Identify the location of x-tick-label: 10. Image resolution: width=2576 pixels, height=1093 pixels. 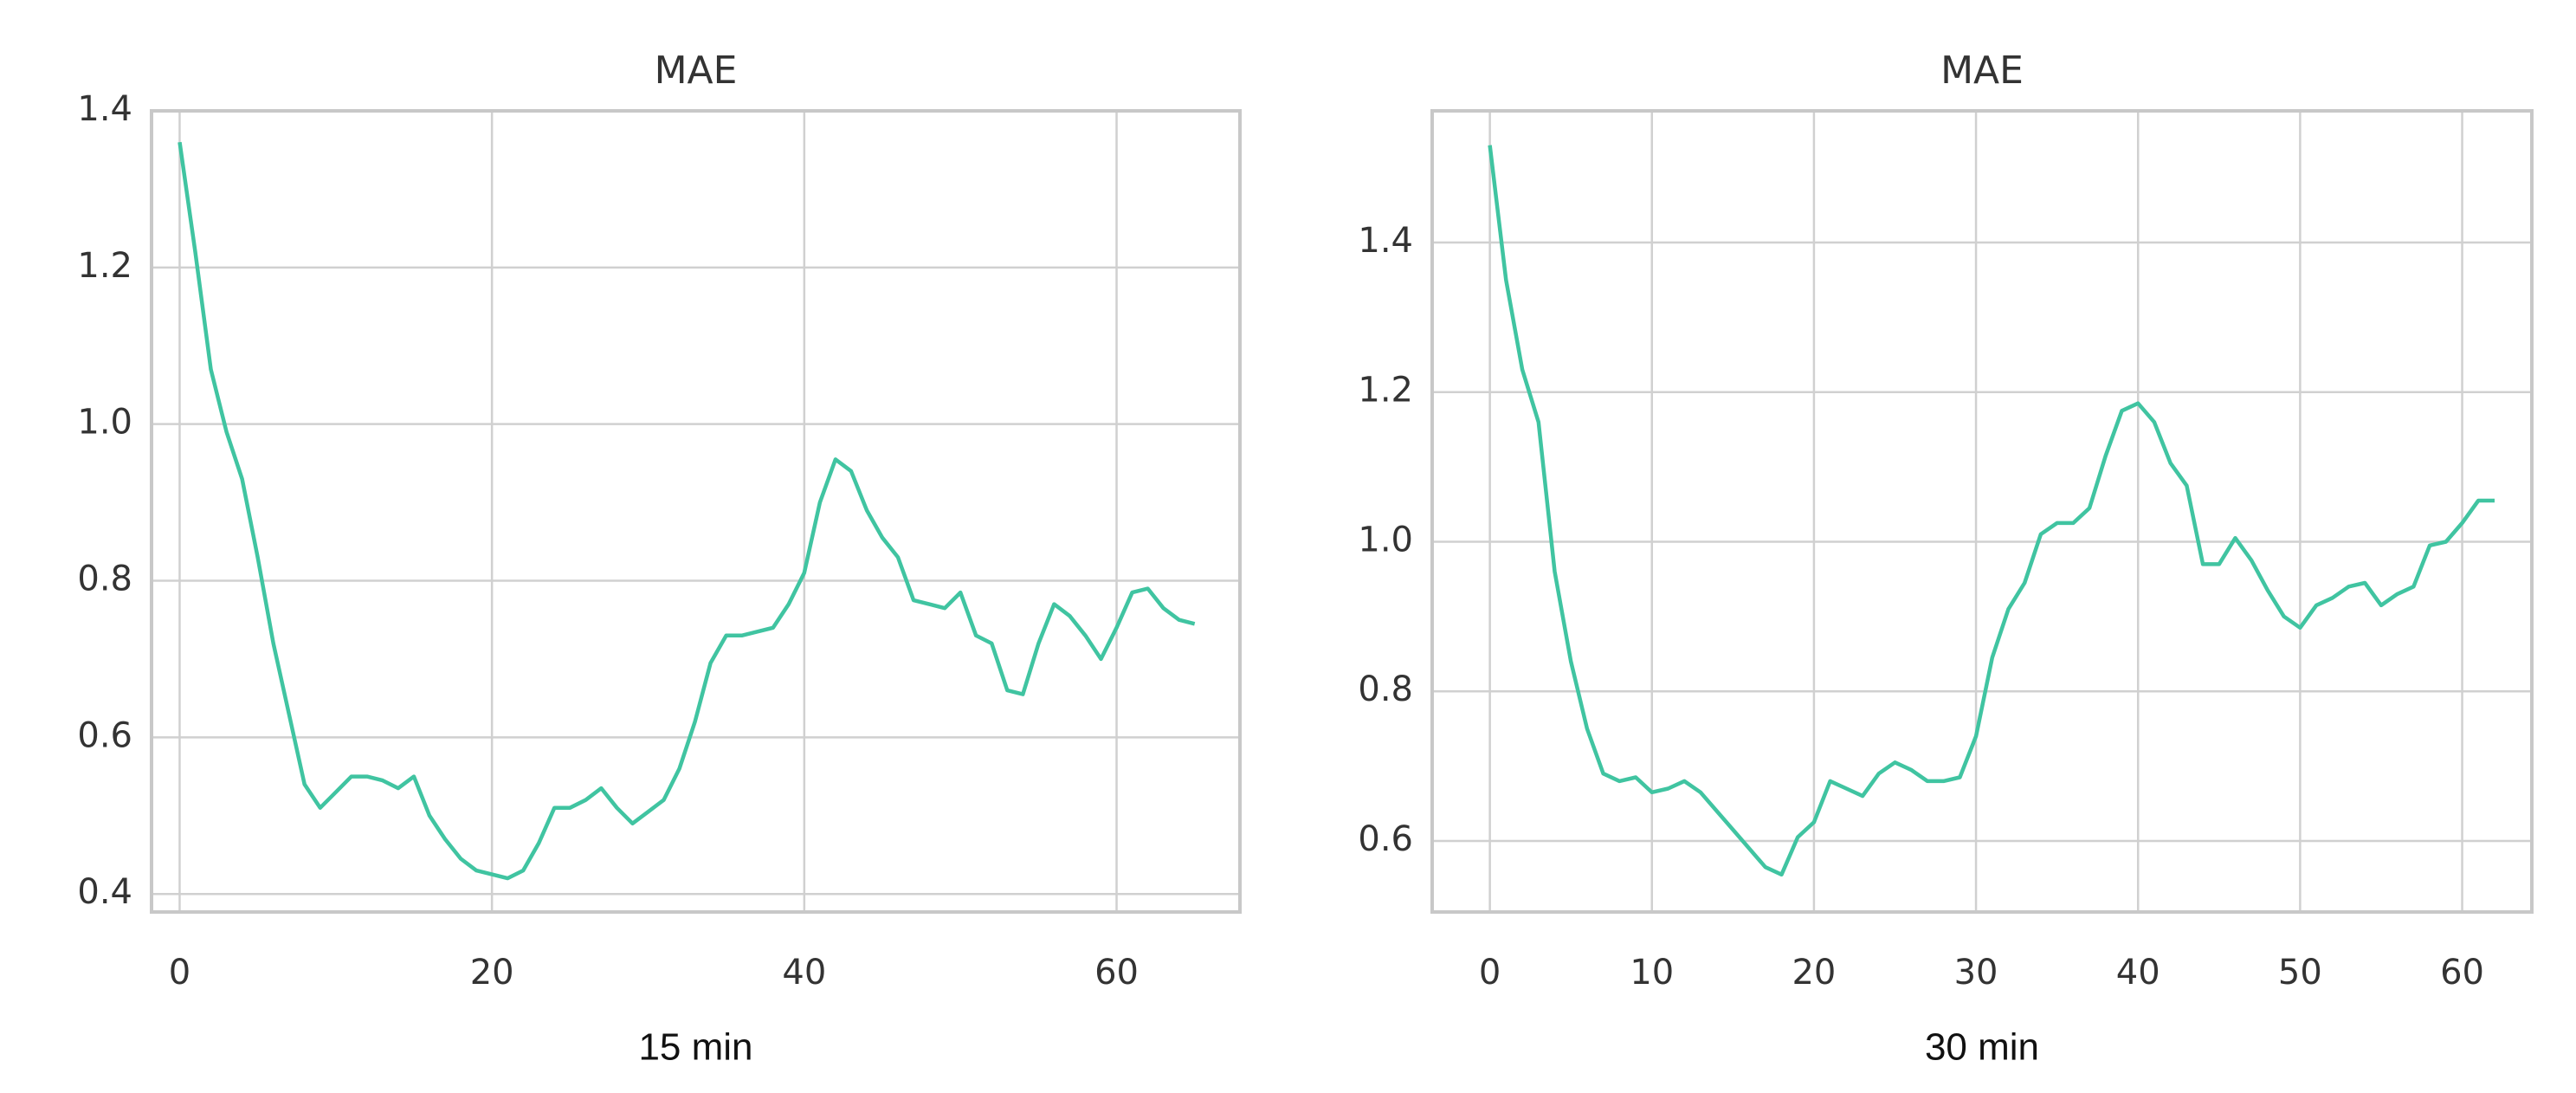
(1652, 973).